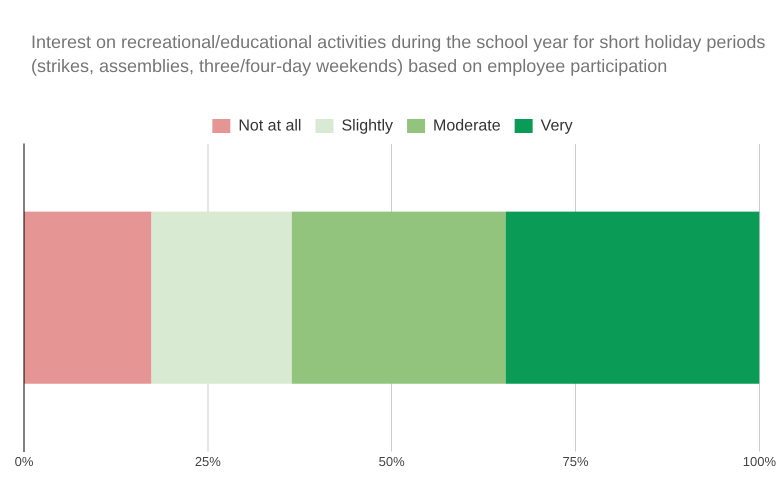 Image resolution: width=779 pixels, height=483 pixels. What do you see at coordinates (24, 461) in the screenshot?
I see `x-tick-label: 0%` at bounding box center [24, 461].